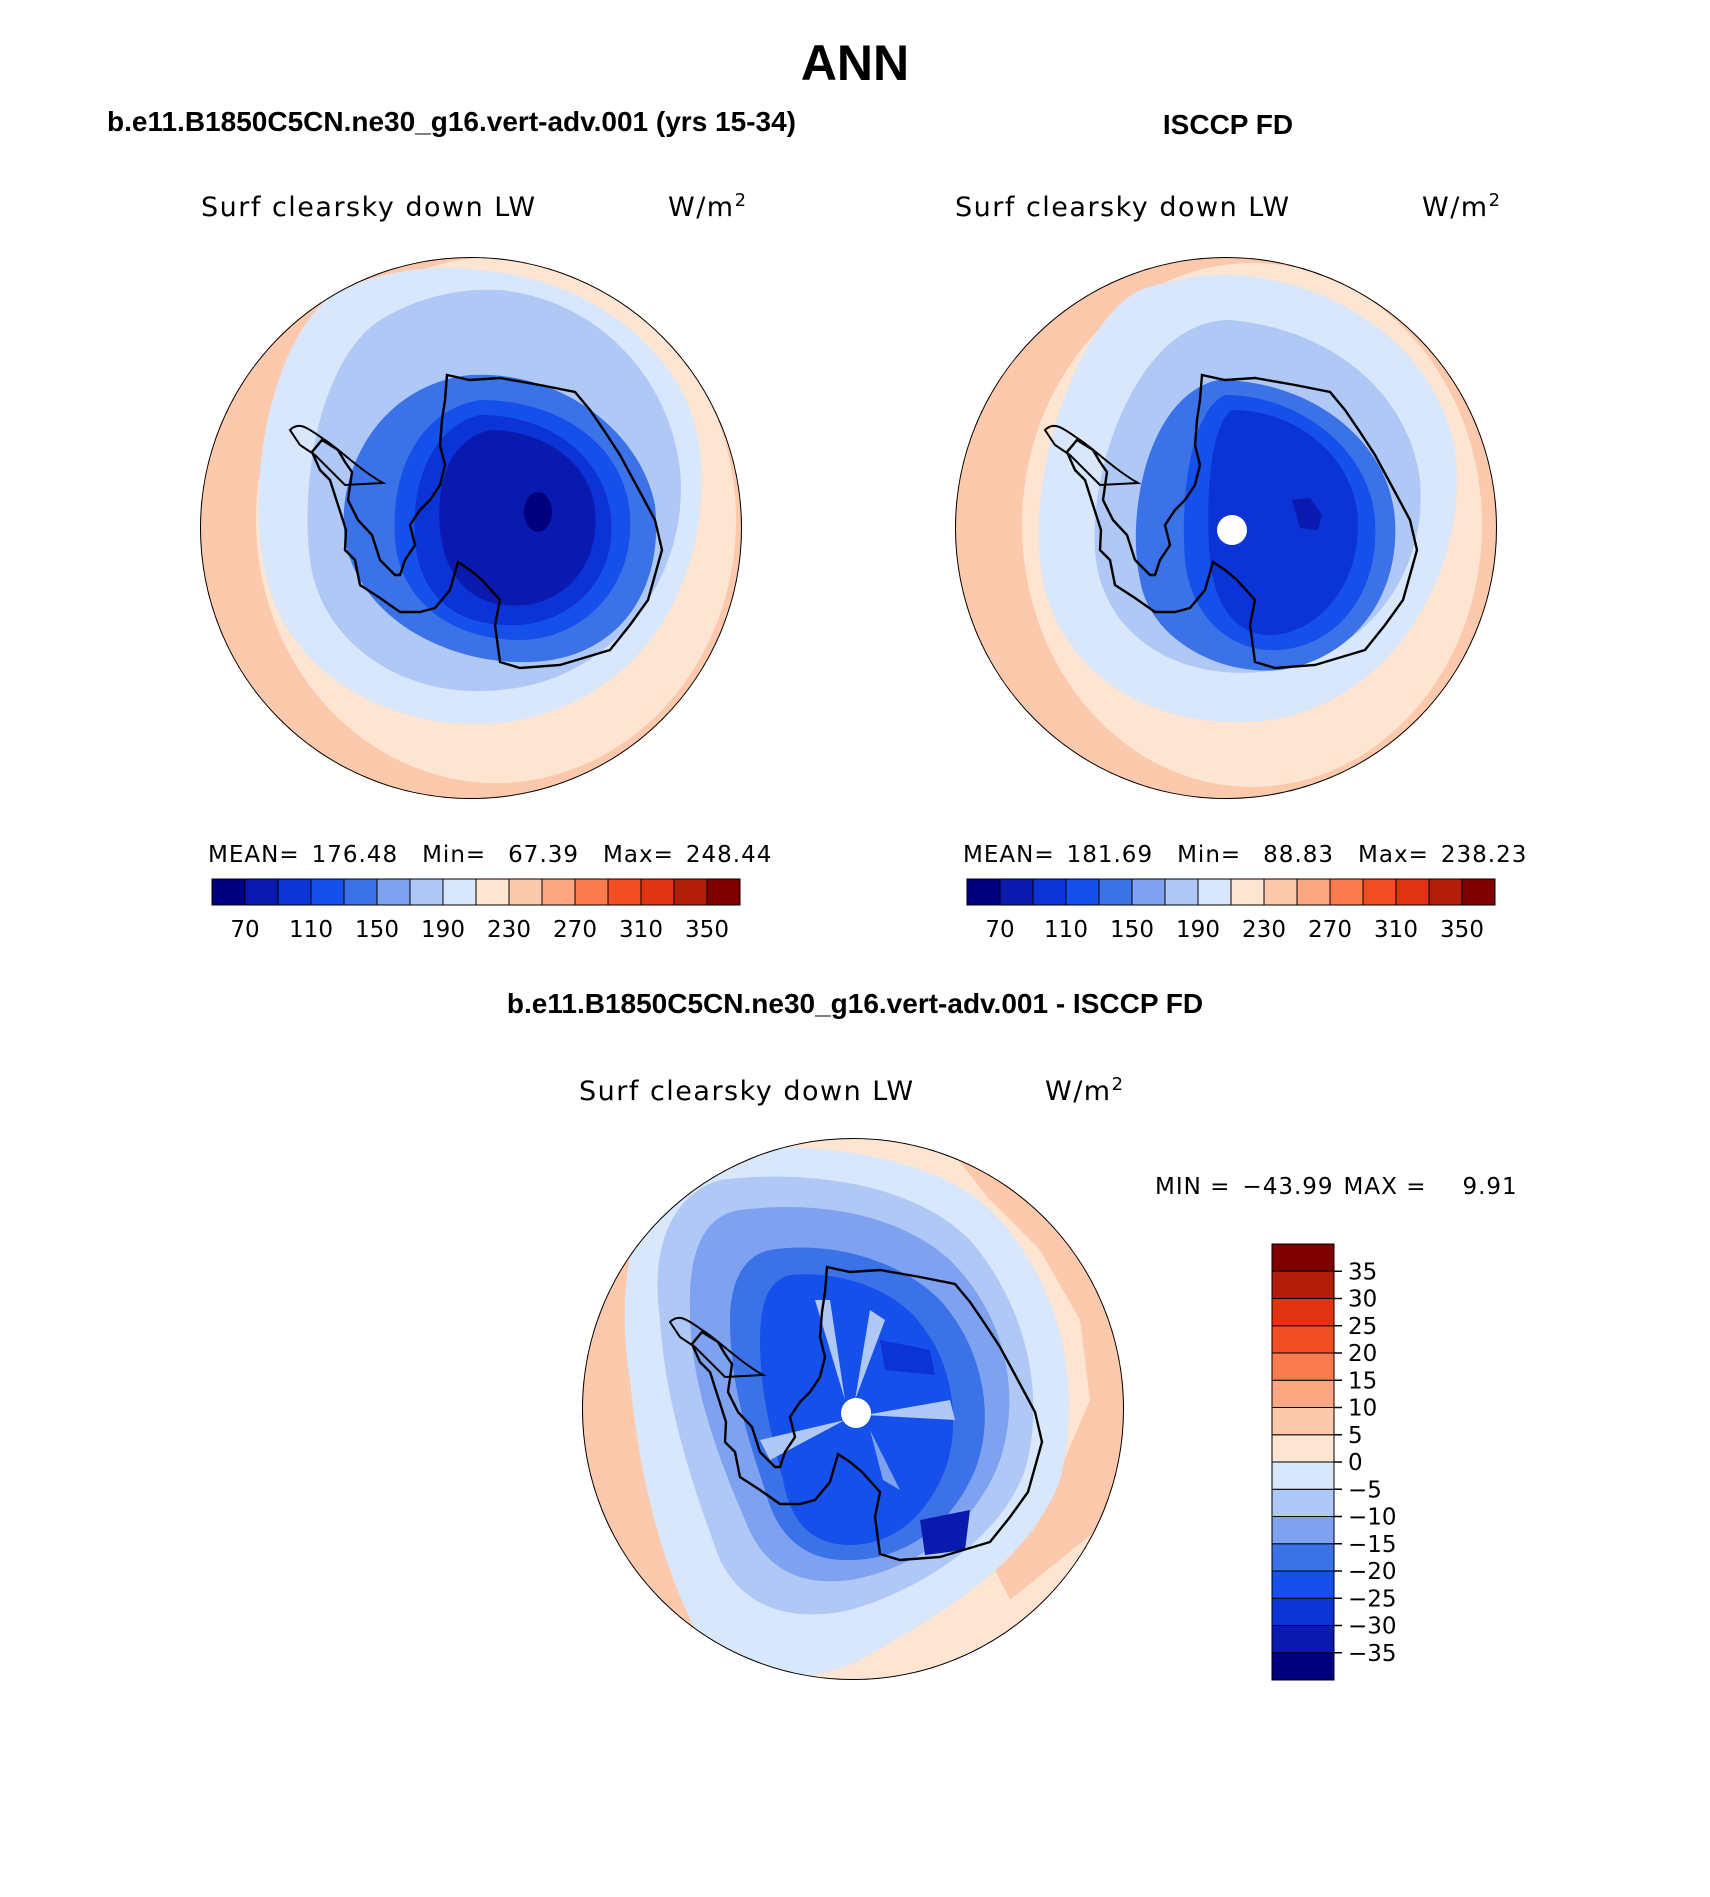  I want to click on colorbar-tick-label: 270, so click(1330, 930).